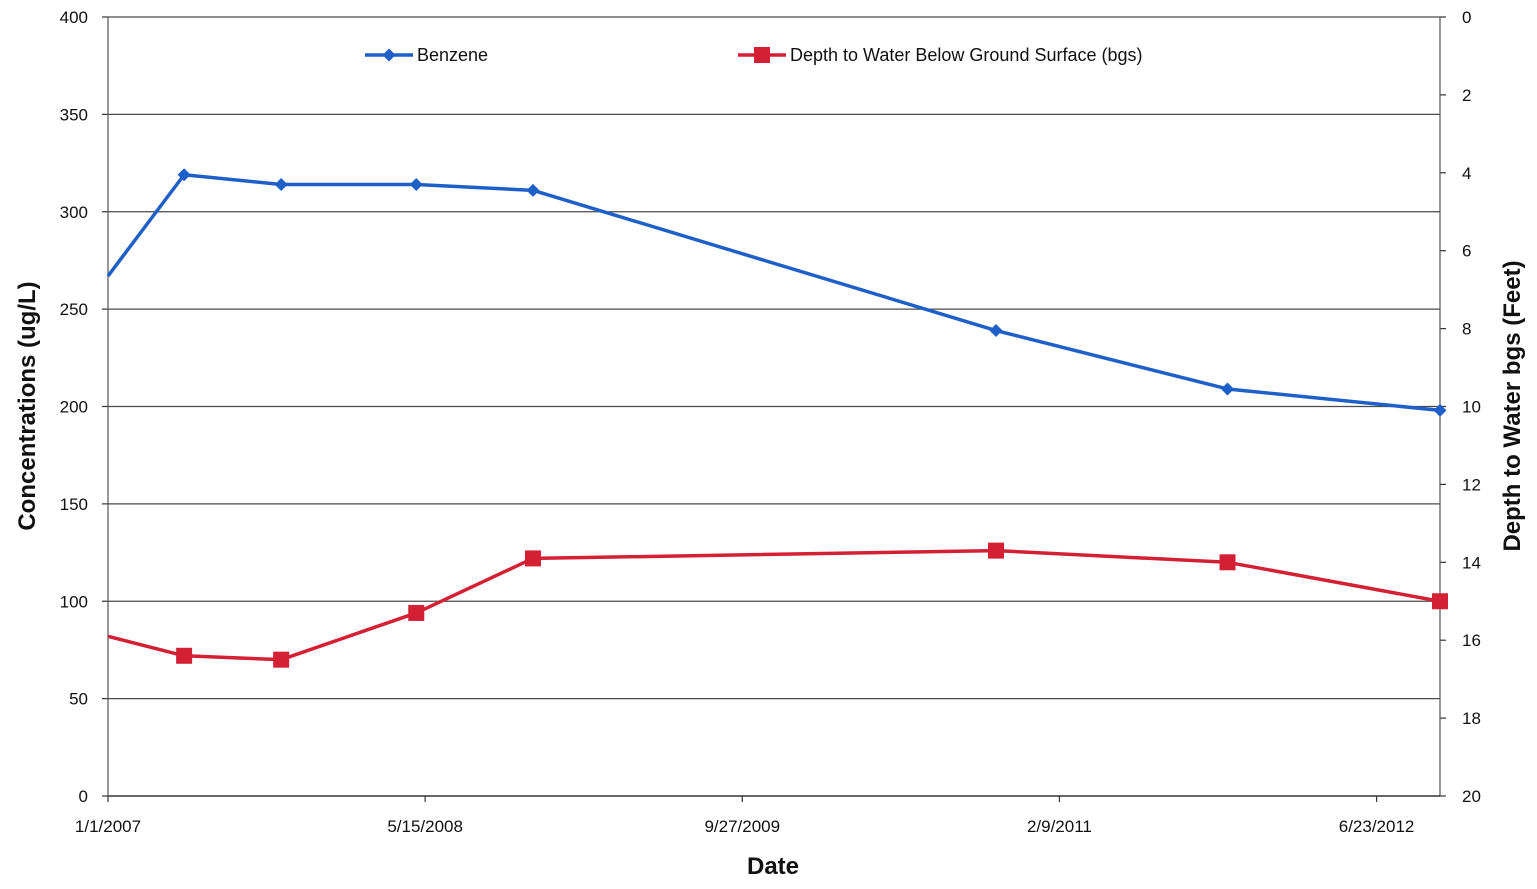 This screenshot has width=1537, height=889. Describe the element at coordinates (27, 405) in the screenshot. I see `y-axis-left-title: Concentrations (ug/L)` at that location.